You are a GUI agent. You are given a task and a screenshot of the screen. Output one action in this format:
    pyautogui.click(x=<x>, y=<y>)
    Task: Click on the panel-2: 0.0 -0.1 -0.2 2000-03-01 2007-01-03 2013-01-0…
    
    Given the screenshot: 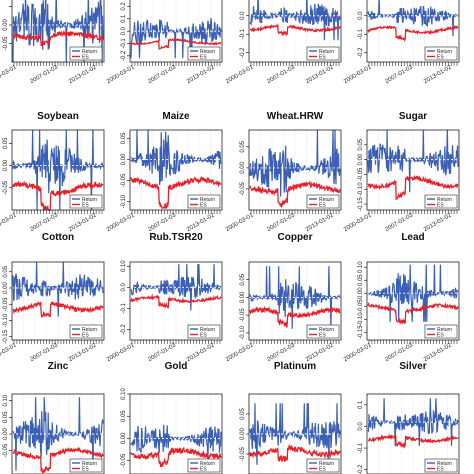 What is the action you would take?
    pyautogui.click(x=283, y=42)
    